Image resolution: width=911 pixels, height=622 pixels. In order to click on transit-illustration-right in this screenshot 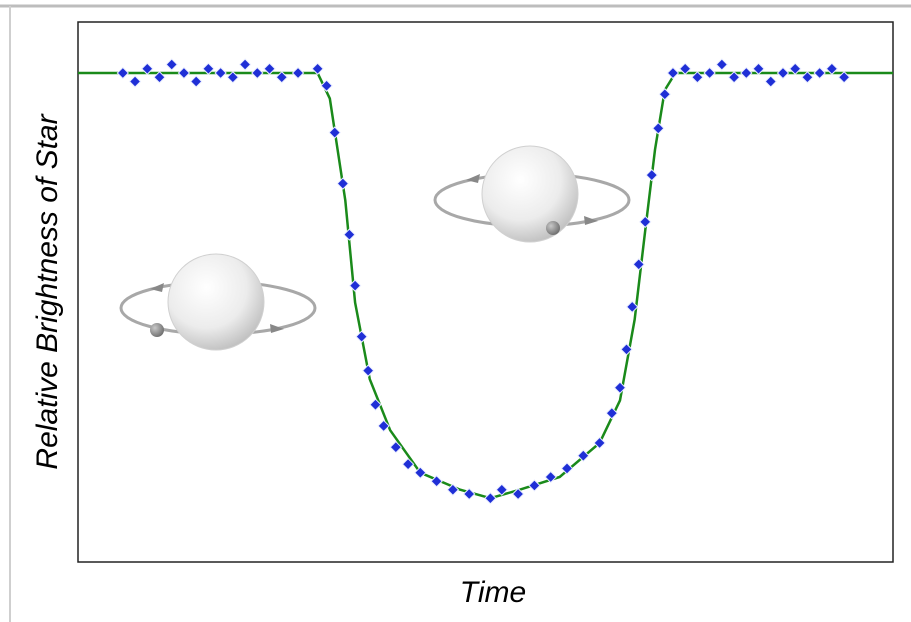, I will do `click(532, 194)`.